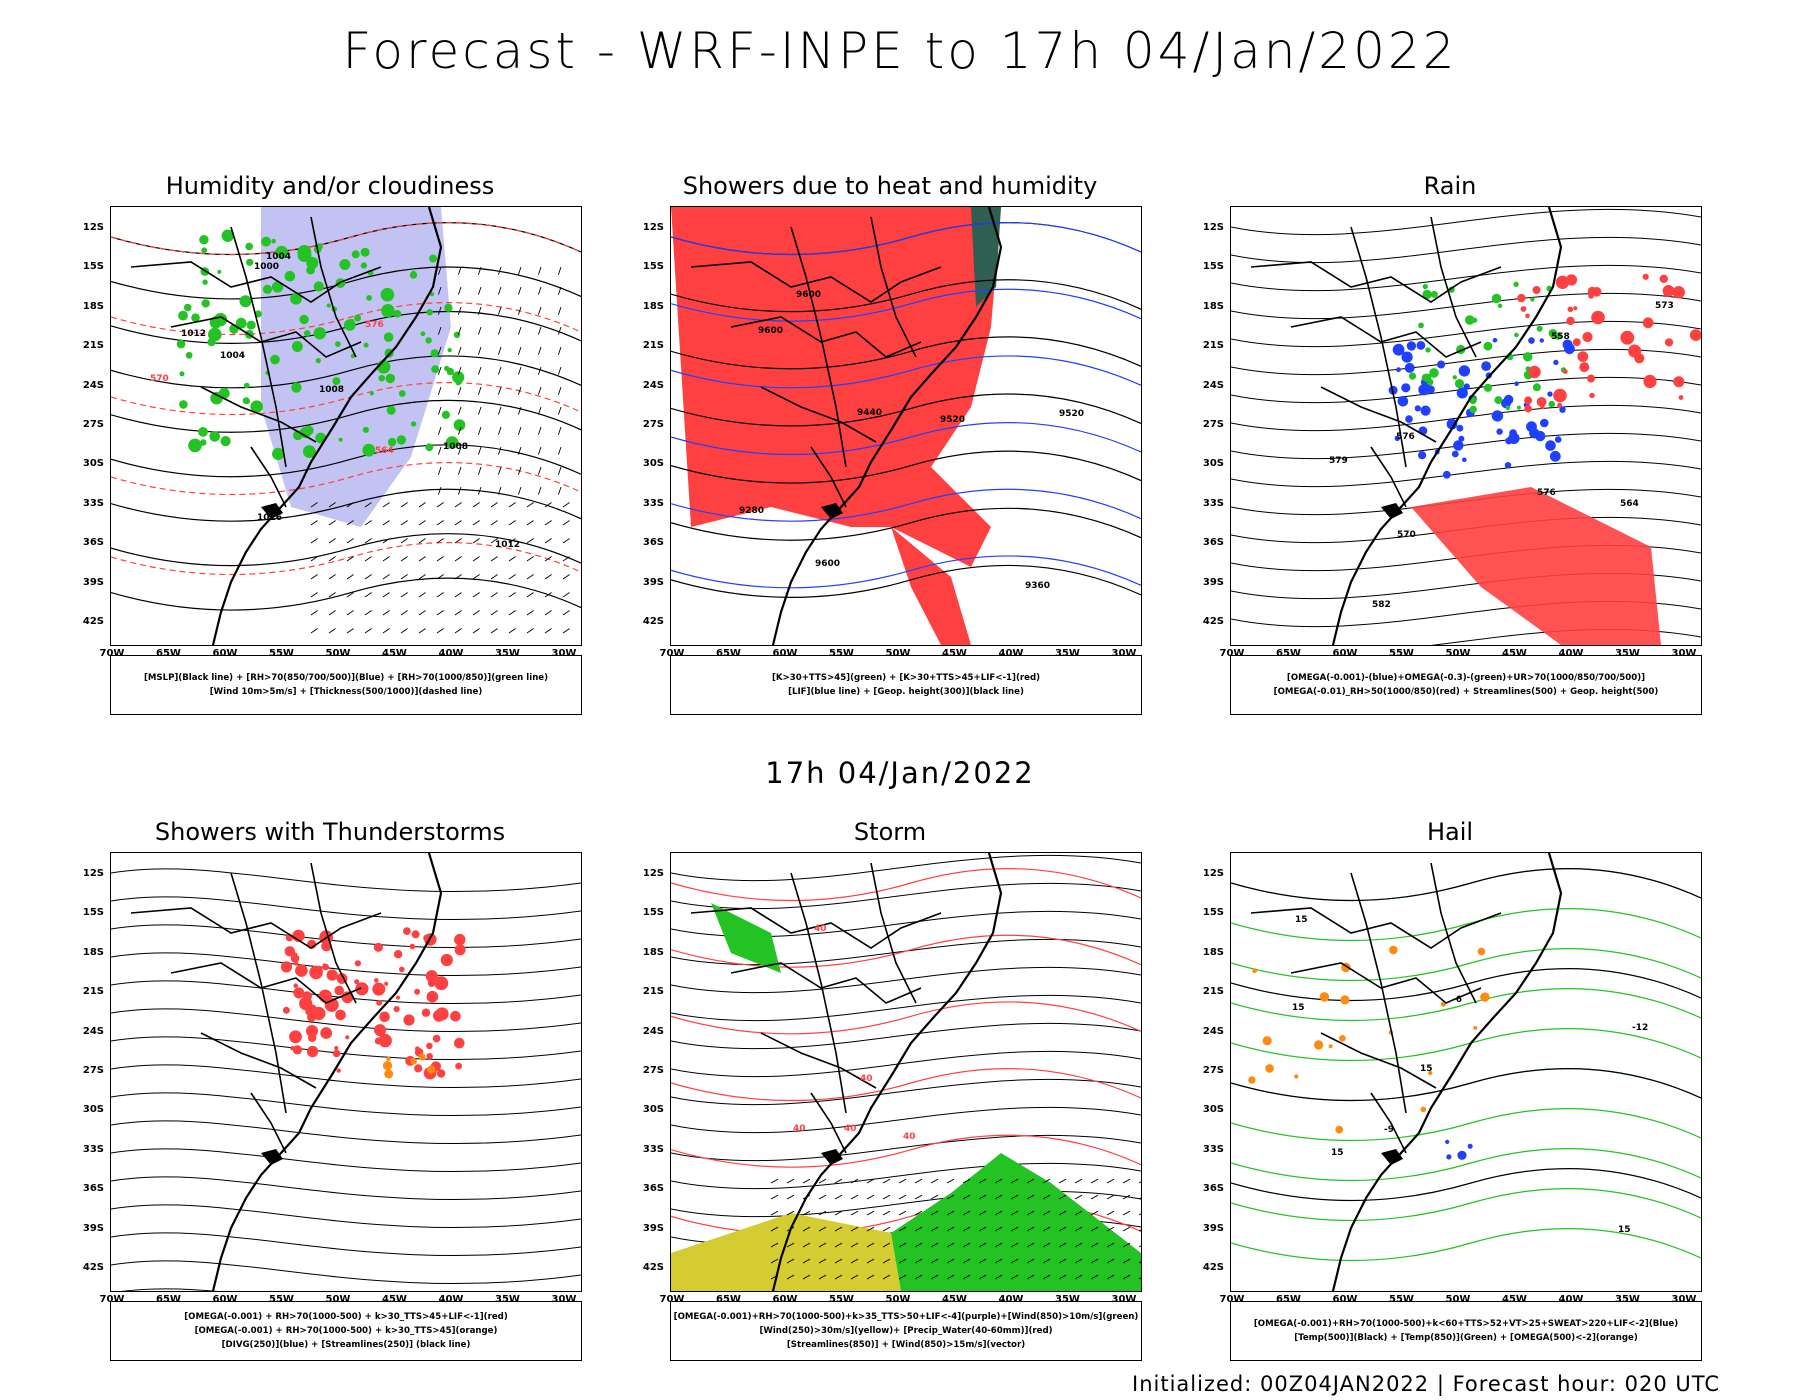  What do you see at coordinates (331, 390) in the screenshot?
I see `contour-label: 1008` at bounding box center [331, 390].